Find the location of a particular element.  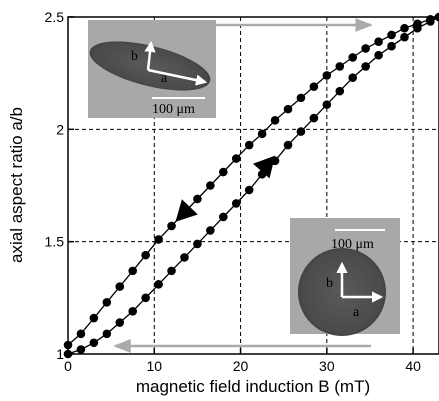

inset-top-left-scale-label: 100 μm is located at coordinates (173, 109).